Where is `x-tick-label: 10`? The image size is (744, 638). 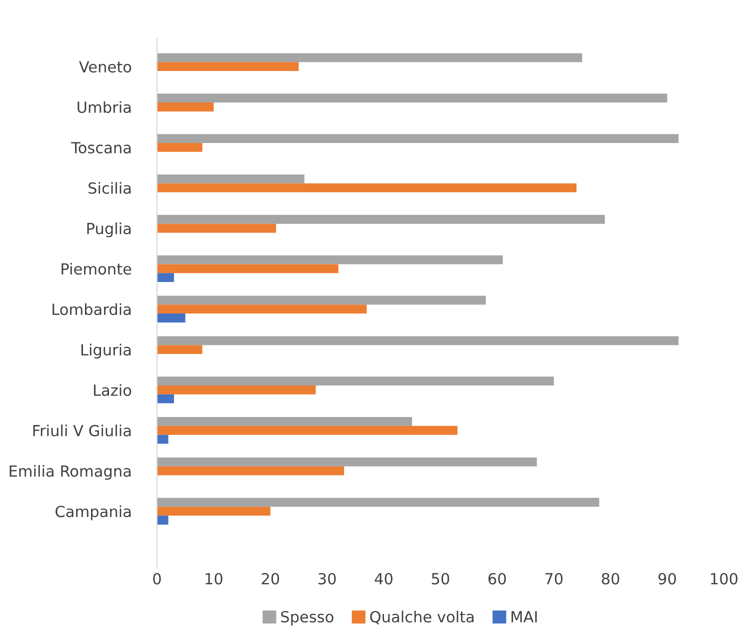
x-tick-label: 10 is located at coordinates (214, 578).